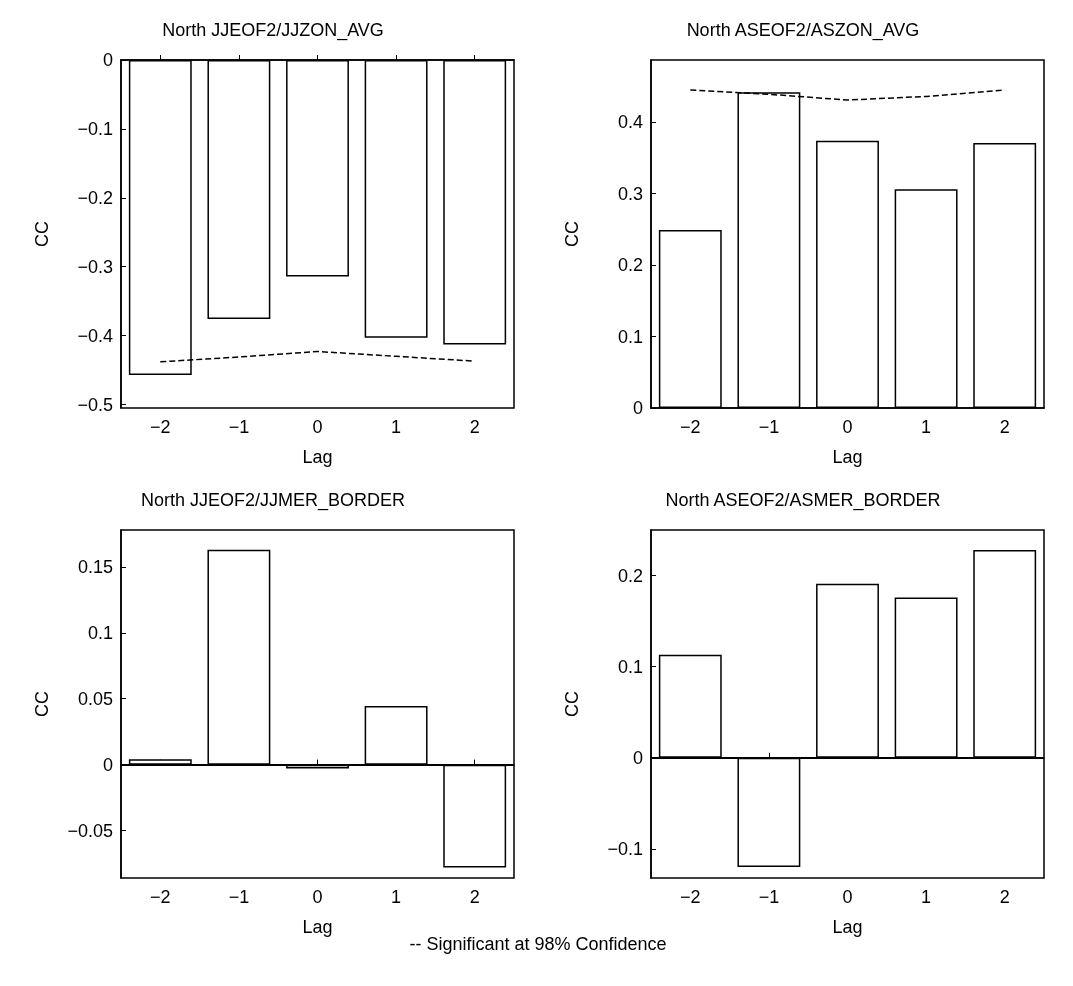 This screenshot has height=986, width=1073. Describe the element at coordinates (630, 193) in the screenshot. I see `y-tick-label: 0.3` at that location.